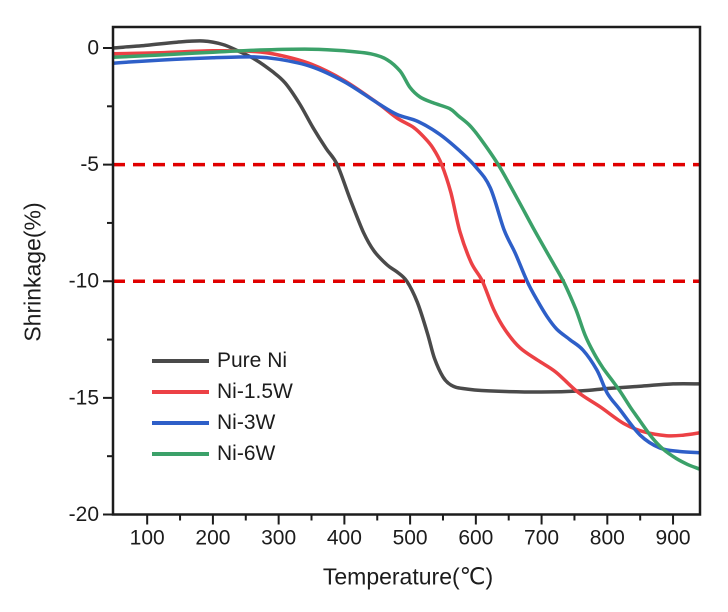 This screenshot has width=728, height=612. I want to click on x-axis-title: Temperature(℃), so click(408, 576).